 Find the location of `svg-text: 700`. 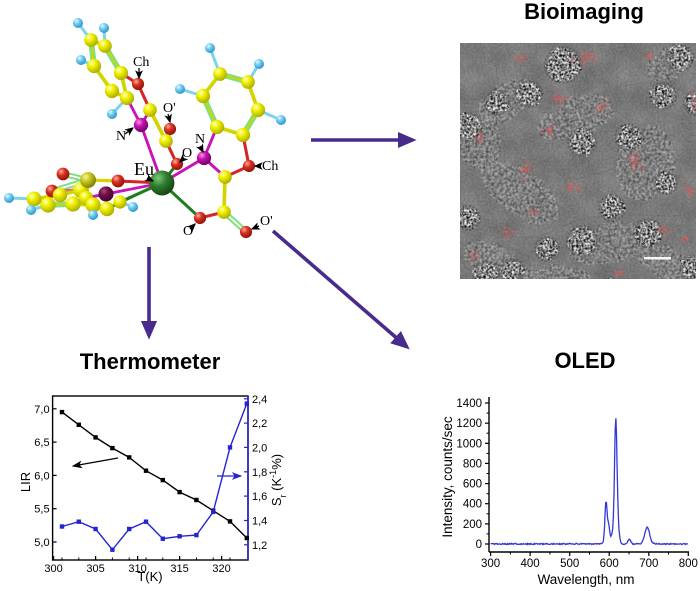

svg-text: 700 is located at coordinates (648, 564).